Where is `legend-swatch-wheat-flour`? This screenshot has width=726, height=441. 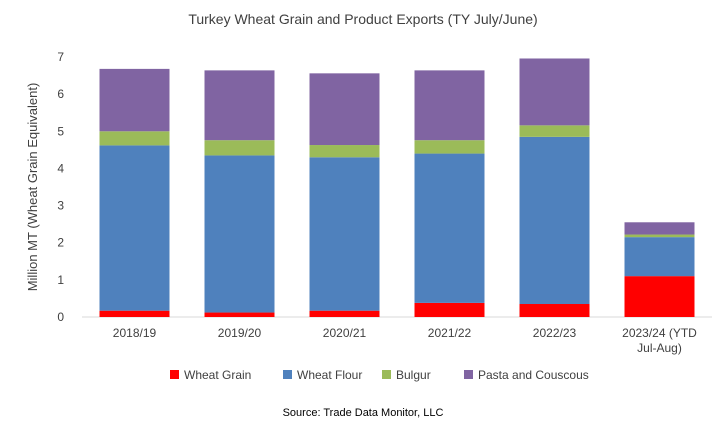
legend-swatch-wheat-flour is located at coordinates (287, 374).